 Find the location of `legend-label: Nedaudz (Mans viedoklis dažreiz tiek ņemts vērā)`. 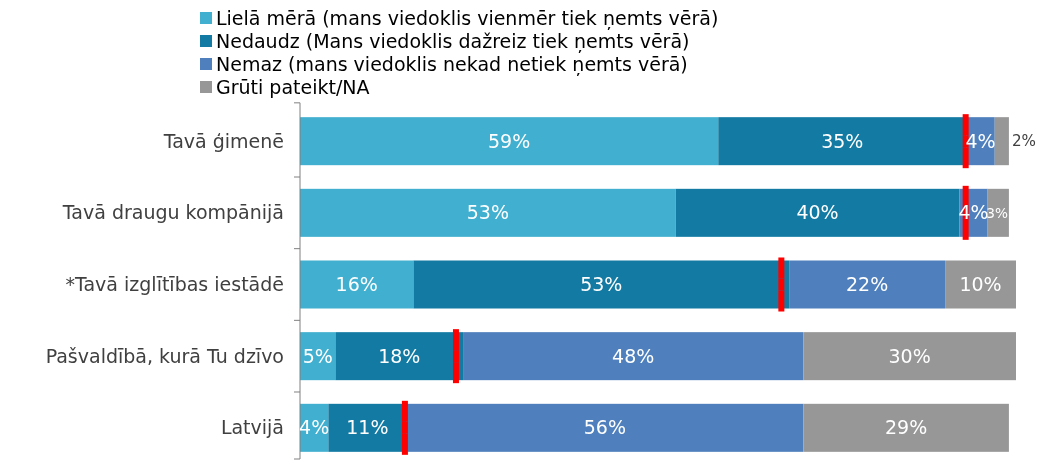

legend-label: Nedaudz (Mans viedoklis dažreiz tiek ņemts vērā) is located at coordinates (453, 41).